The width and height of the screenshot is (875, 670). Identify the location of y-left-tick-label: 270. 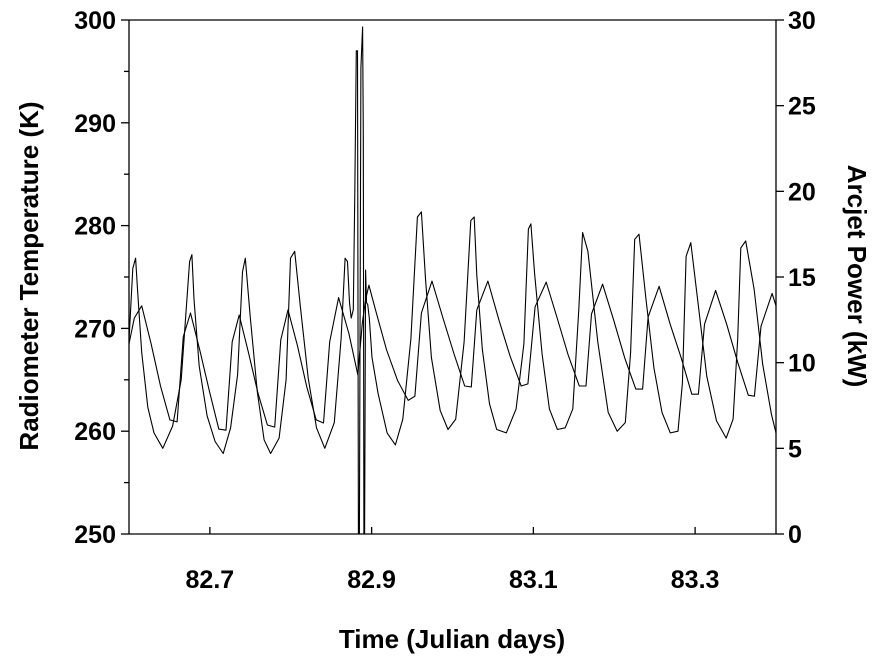
(95, 329).